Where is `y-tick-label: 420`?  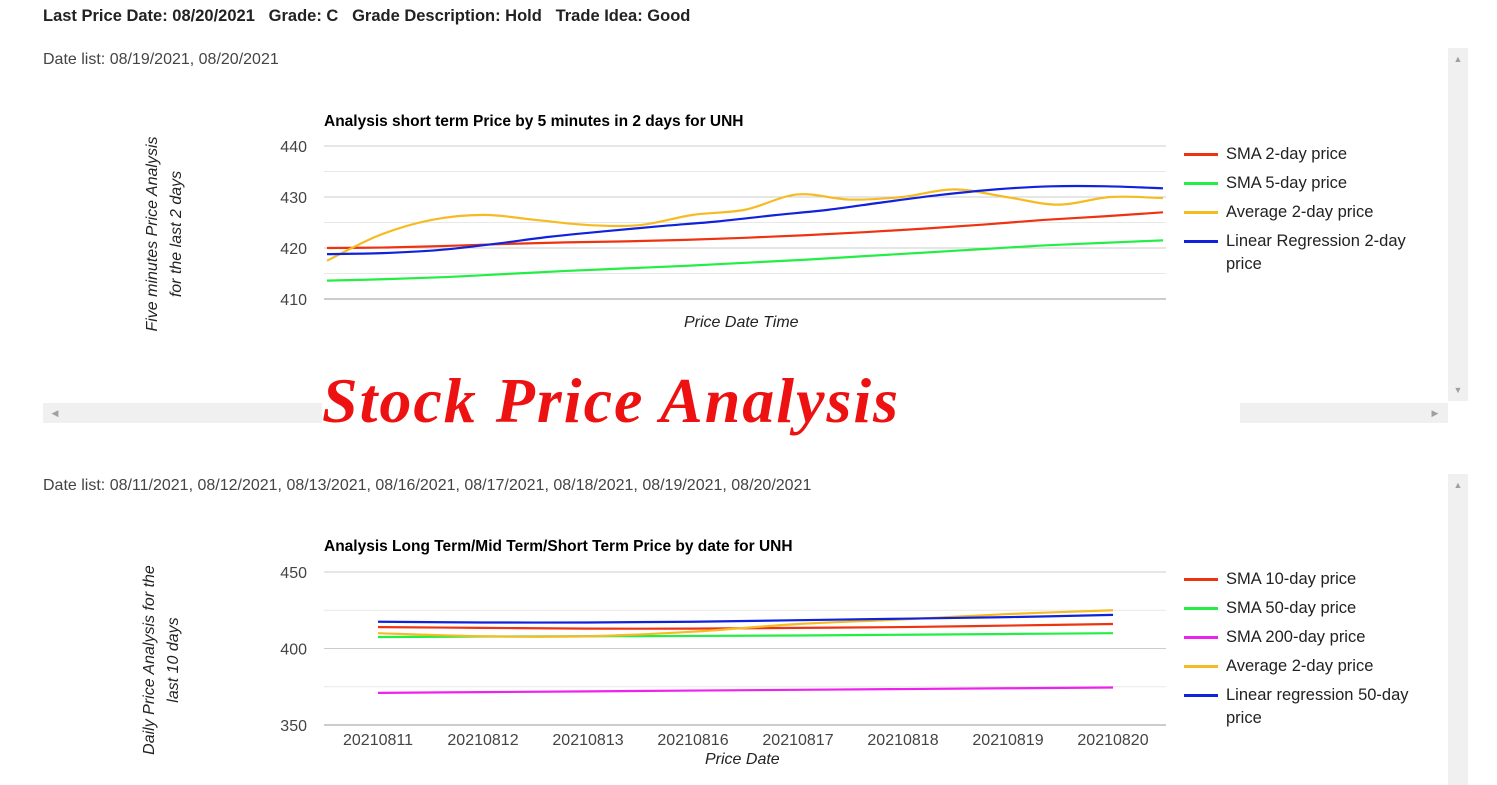 y-tick-label: 420 is located at coordinates (293, 249).